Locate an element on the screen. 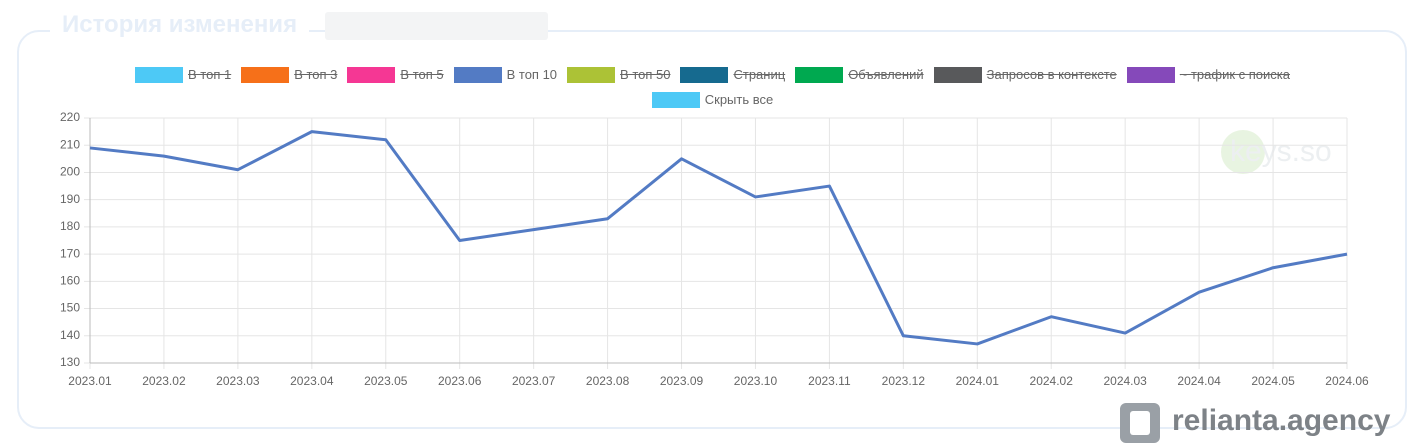 The width and height of the screenshot is (1423, 448). x-tick-label: 2023.12 is located at coordinates (904, 381).